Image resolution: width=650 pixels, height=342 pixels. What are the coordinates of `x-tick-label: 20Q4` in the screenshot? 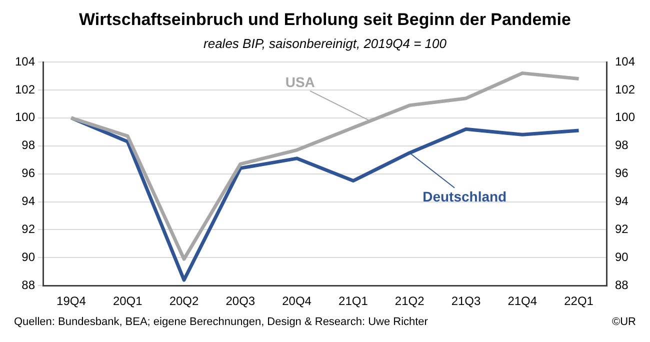 It's located at (297, 301).